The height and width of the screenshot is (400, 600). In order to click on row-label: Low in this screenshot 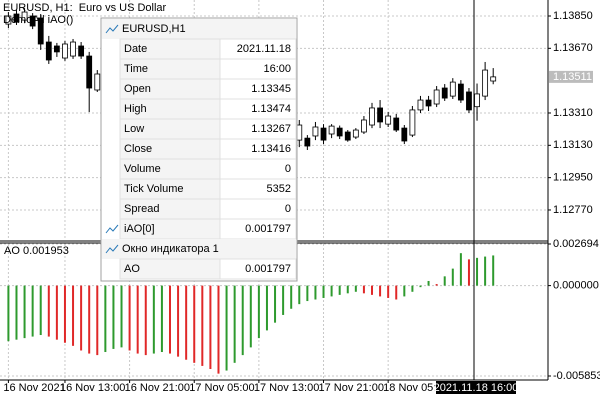, I will do `click(134, 129)`.